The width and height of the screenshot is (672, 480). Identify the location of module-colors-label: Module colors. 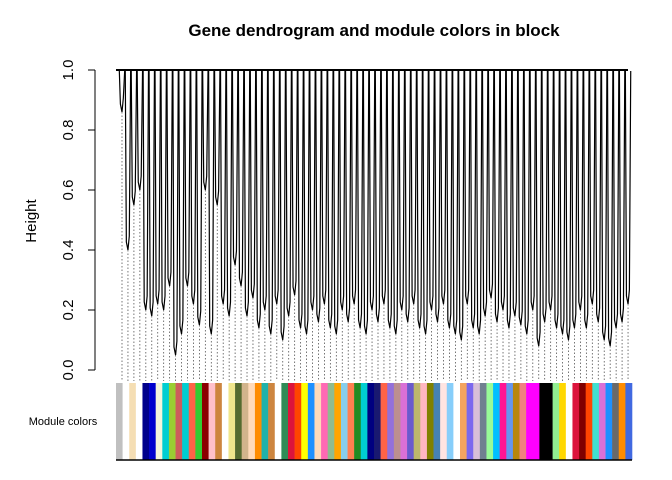
(63, 422).